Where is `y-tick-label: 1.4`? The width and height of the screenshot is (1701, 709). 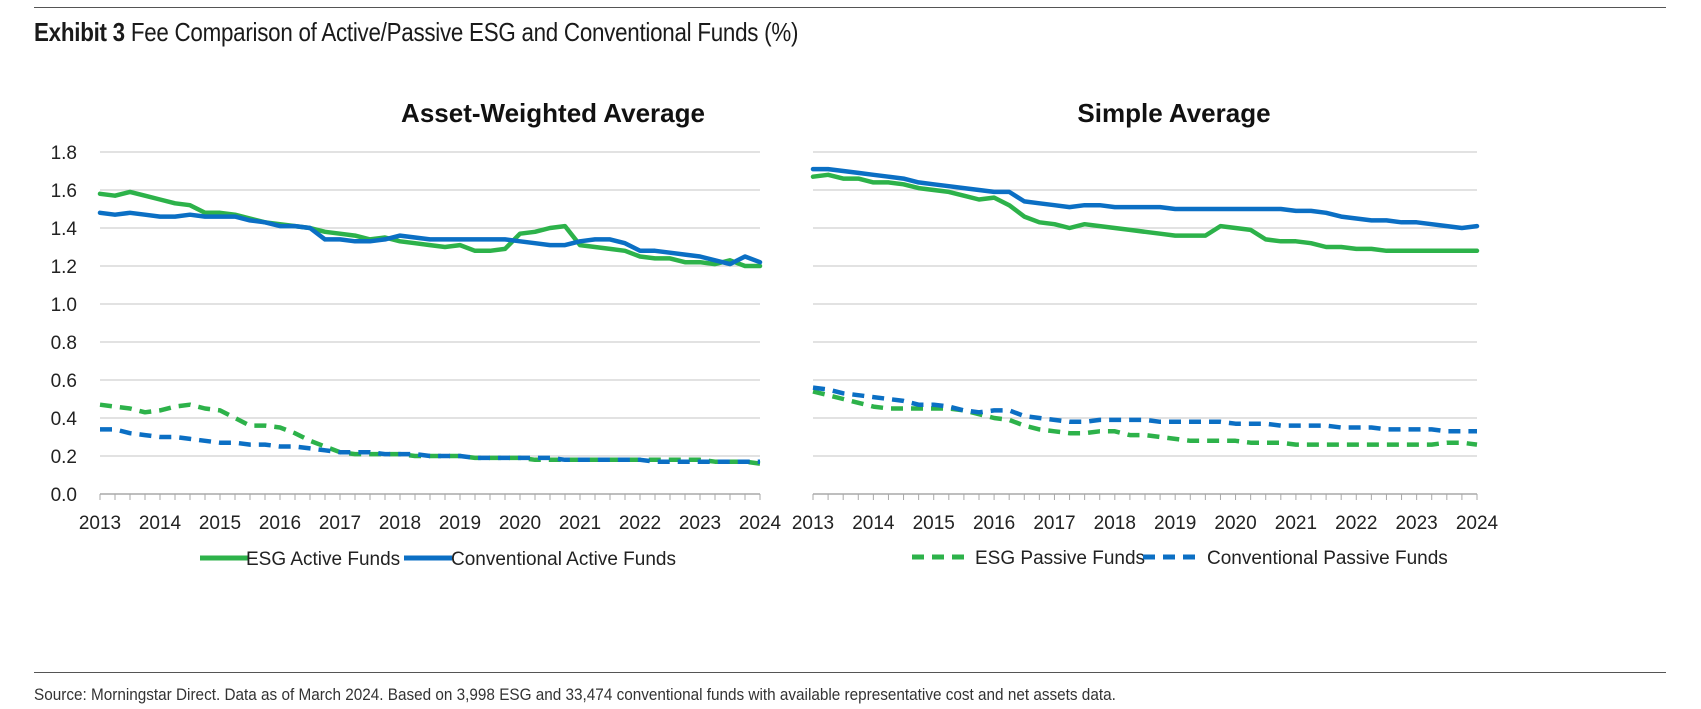 y-tick-label: 1.4 is located at coordinates (64, 229).